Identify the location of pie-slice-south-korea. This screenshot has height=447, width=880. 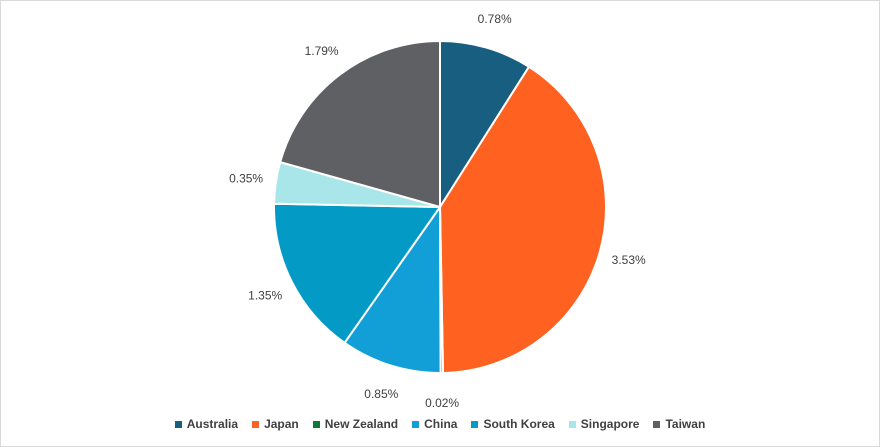
(357, 273).